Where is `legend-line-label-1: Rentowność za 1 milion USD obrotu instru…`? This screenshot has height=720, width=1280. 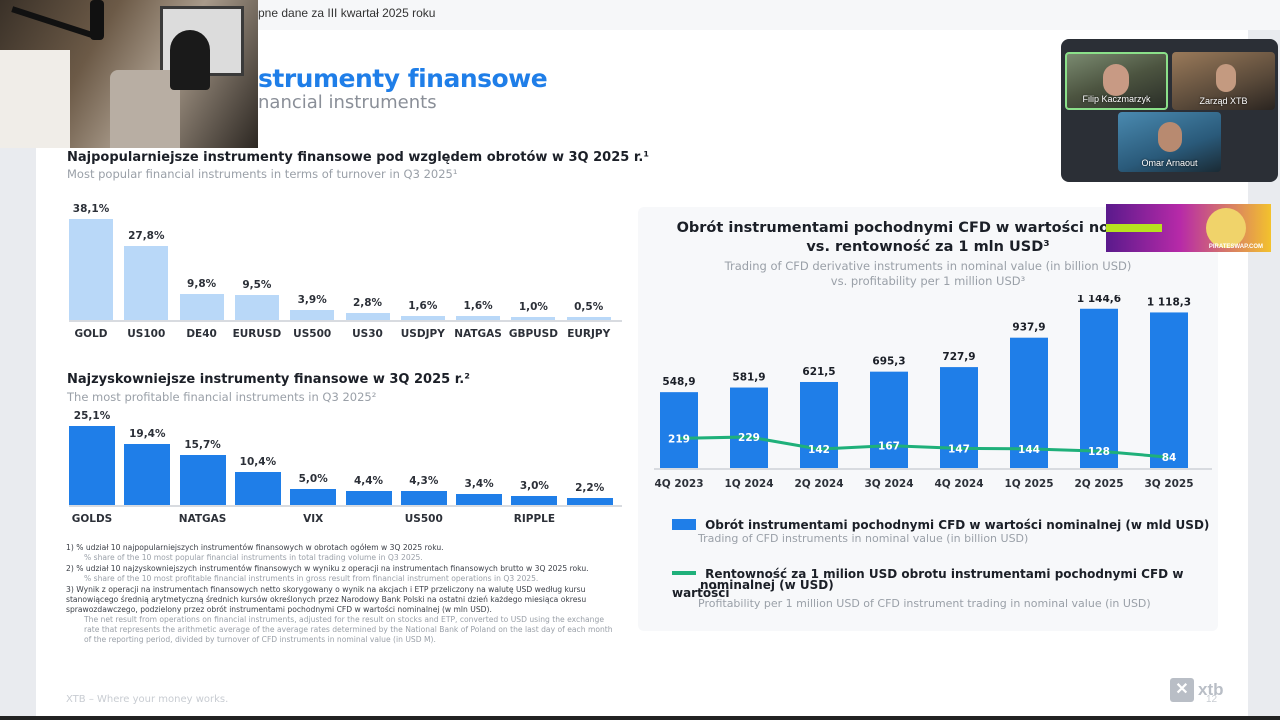
legend-line-label-1: Rentowność za 1 milion USD obrotu instru… is located at coordinates (928, 583).